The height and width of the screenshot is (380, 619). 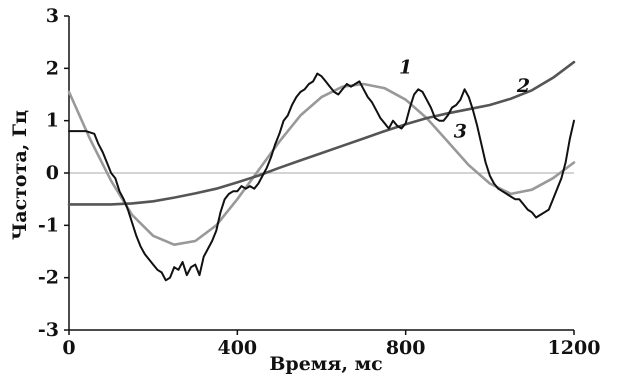 I want to click on y-axis-title: Частота, Гц, so click(x=20, y=175).